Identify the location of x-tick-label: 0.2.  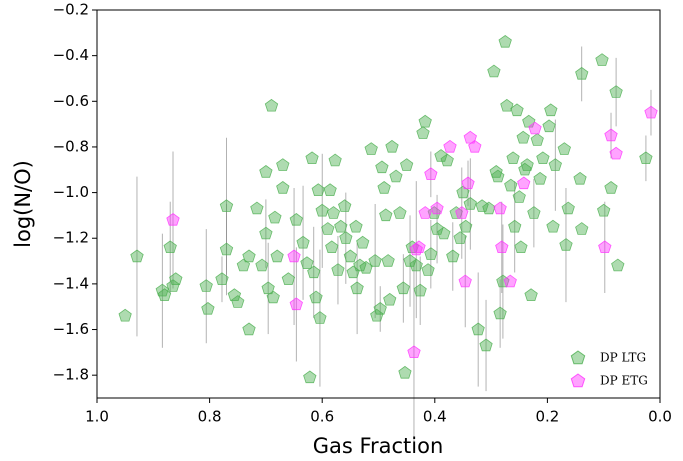
(547, 417).